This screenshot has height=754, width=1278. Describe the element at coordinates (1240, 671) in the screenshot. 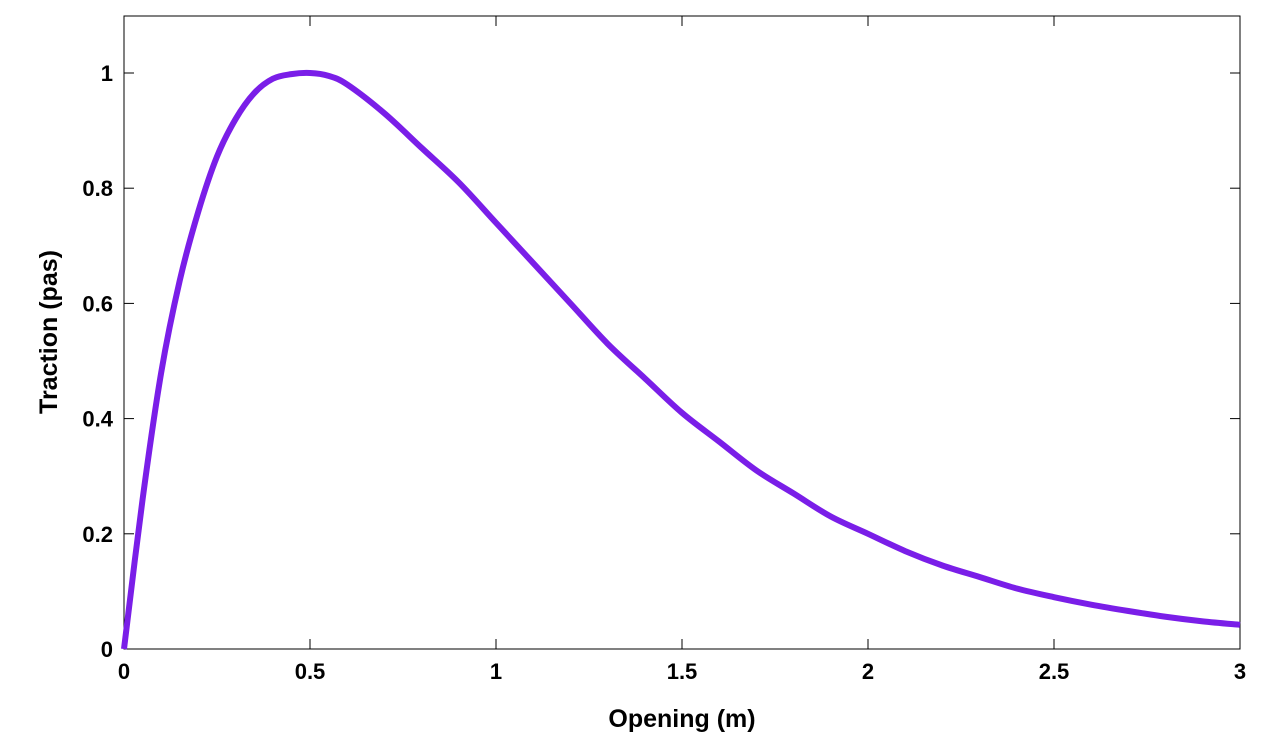

I see `x-tick-label: 3` at that location.